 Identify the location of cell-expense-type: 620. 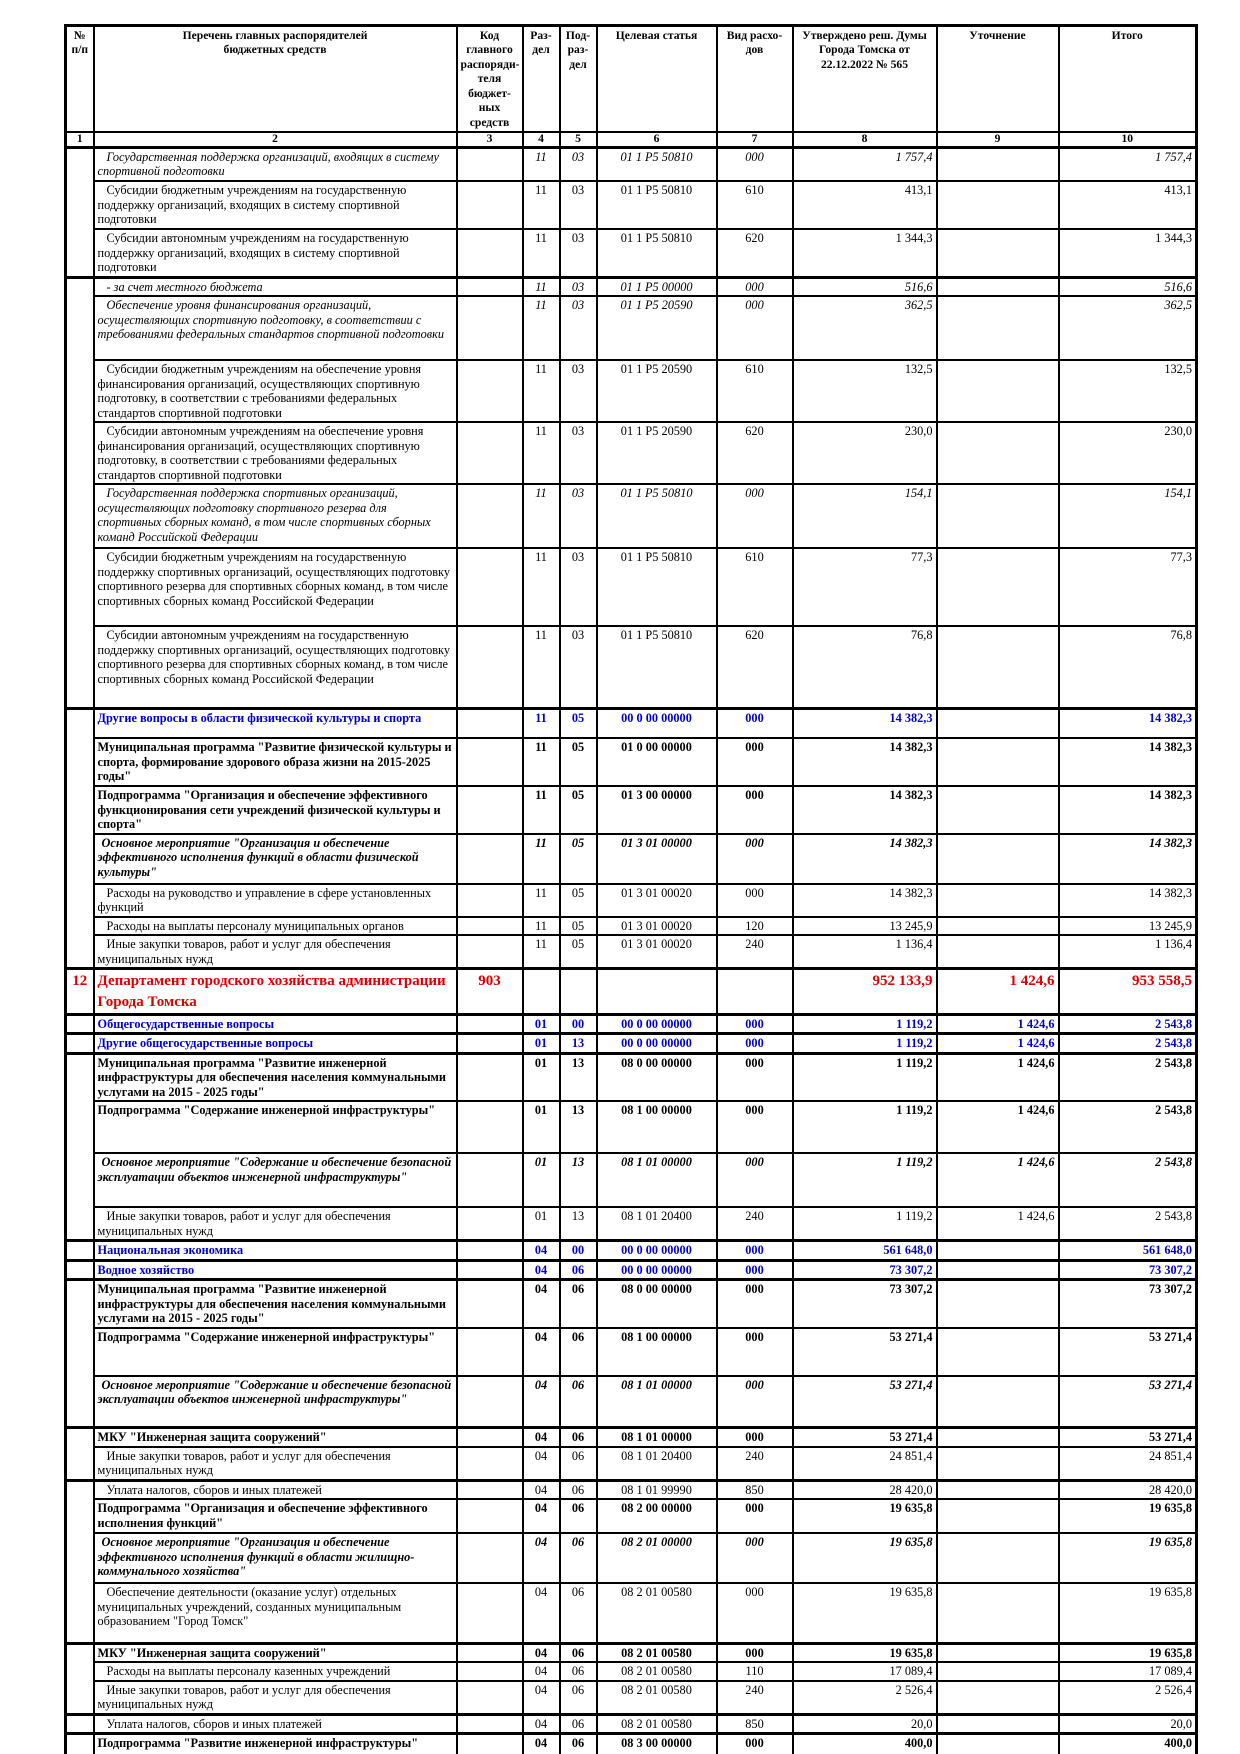
(754, 253).